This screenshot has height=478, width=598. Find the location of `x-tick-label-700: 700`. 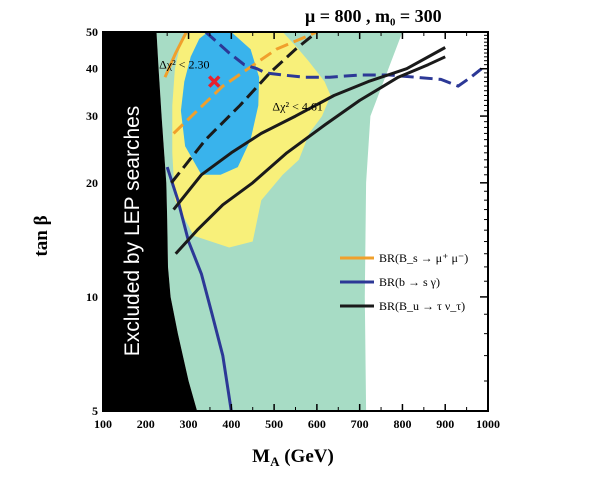

x-tick-label-700: 700 is located at coordinates (360, 424).